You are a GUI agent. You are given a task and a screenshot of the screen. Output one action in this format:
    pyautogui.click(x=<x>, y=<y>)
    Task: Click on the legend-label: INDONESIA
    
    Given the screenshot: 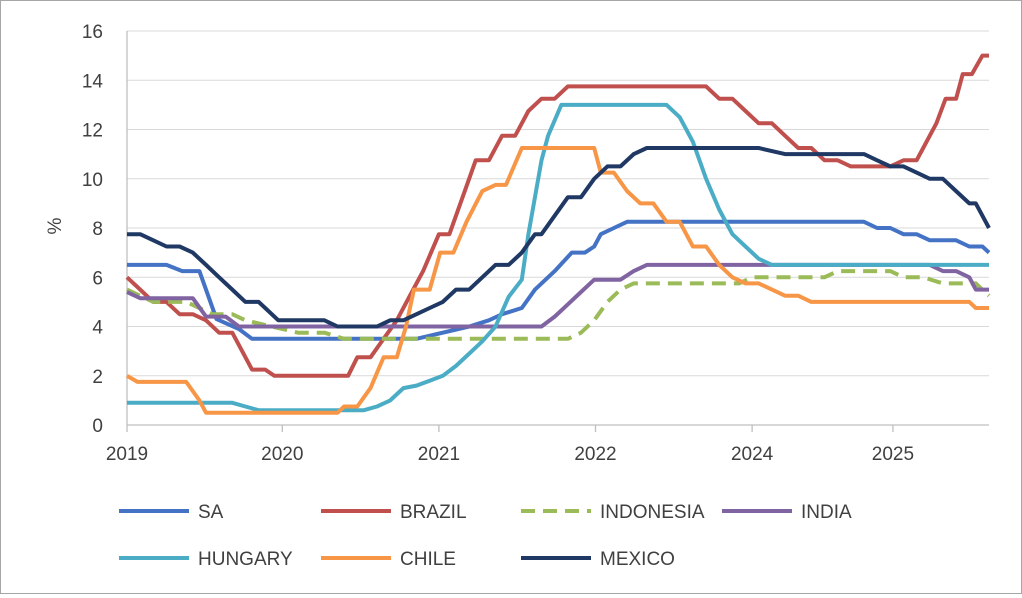 What is the action you would take?
    pyautogui.click(x=652, y=512)
    